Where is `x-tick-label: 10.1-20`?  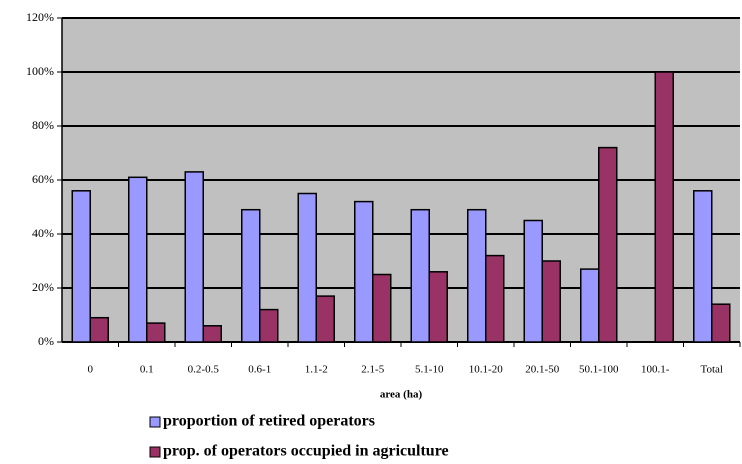
x-tick-label: 10.1-20 is located at coordinates (486, 370).